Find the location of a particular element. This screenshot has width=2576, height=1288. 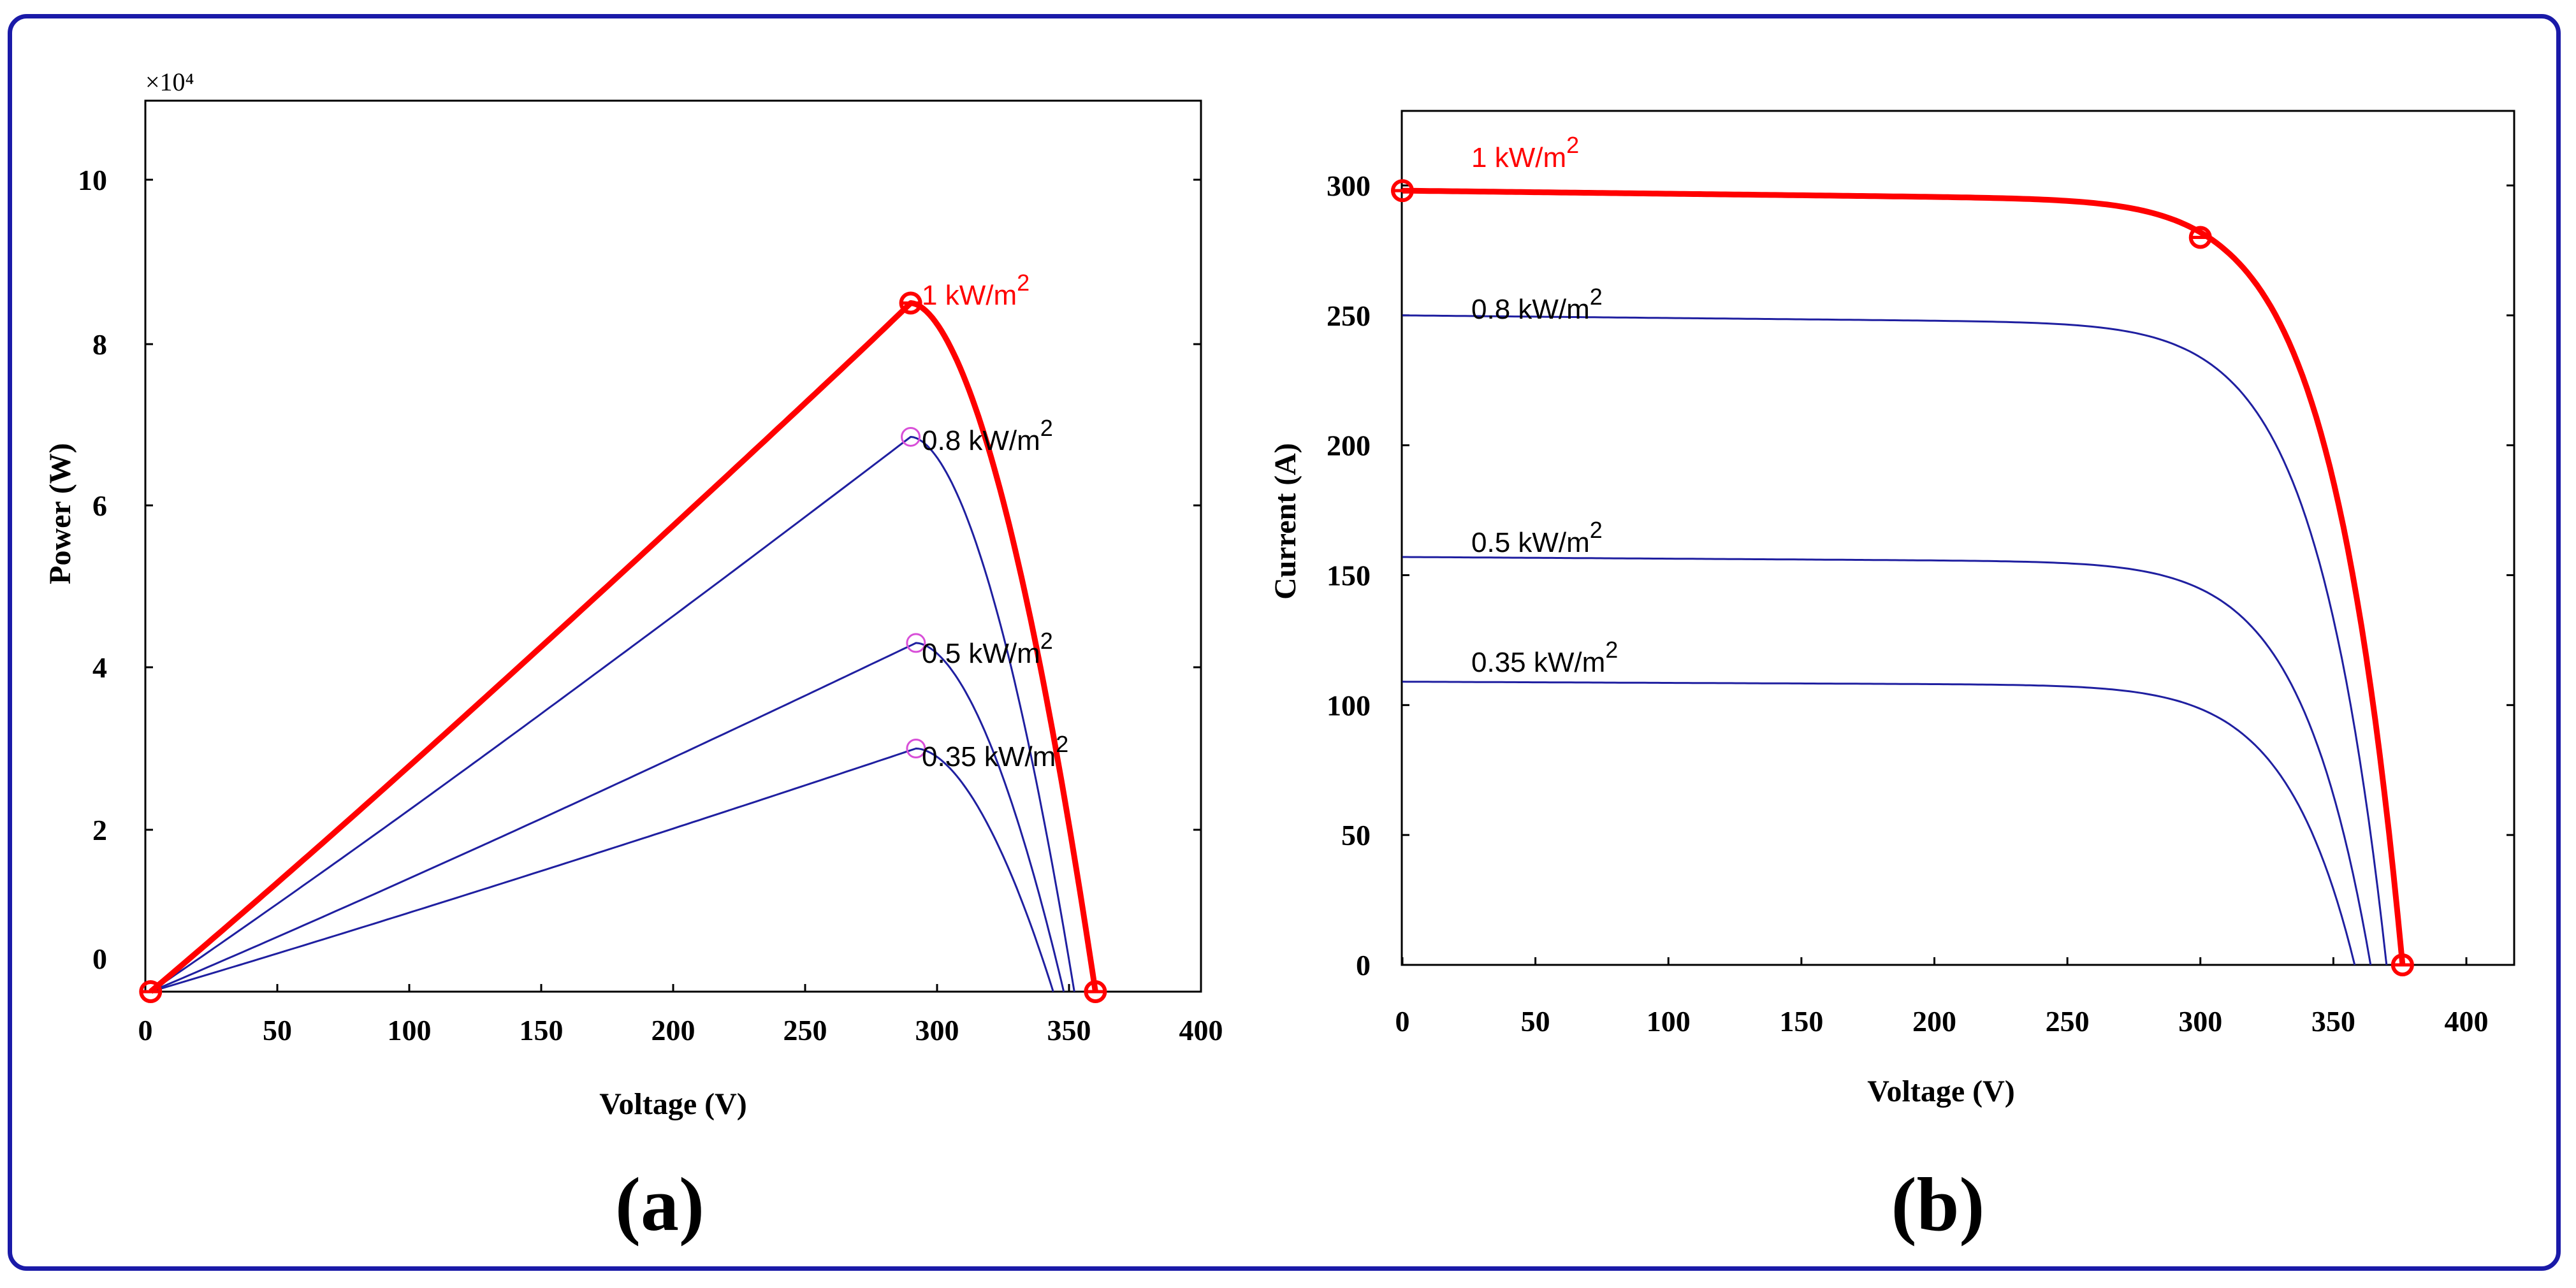

x-tick-label-a: 50 is located at coordinates (277, 1030).